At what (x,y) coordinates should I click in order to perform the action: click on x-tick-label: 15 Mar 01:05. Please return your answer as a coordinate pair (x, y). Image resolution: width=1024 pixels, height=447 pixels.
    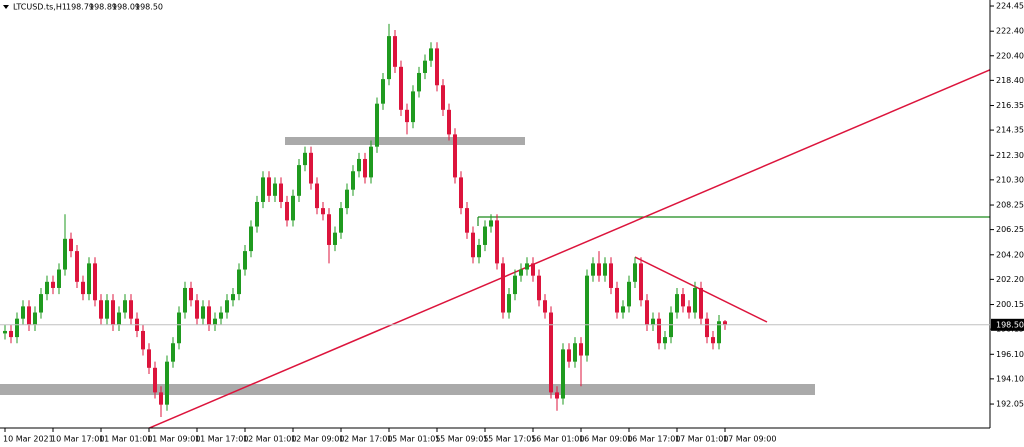
    Looking at the image, I should click on (413, 439).